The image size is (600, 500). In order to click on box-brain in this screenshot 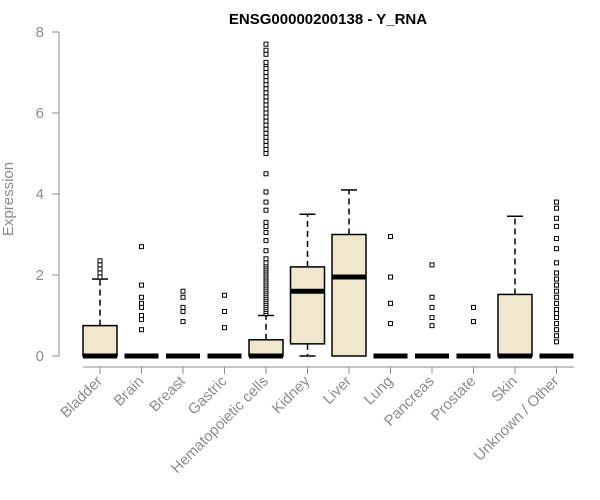, I will do `click(141, 301)`.